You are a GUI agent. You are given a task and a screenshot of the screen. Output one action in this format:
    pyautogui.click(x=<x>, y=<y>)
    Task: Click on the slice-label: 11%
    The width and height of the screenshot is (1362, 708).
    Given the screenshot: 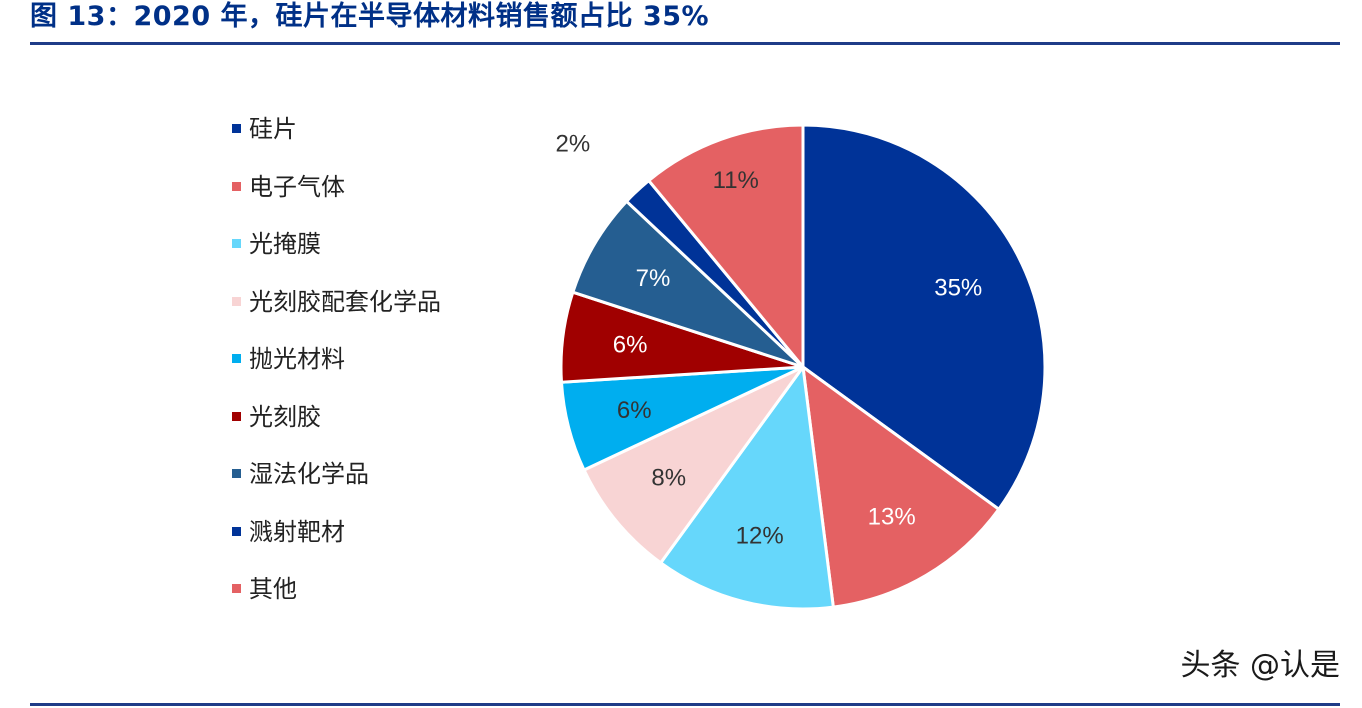 What is the action you would take?
    pyautogui.click(x=736, y=180)
    